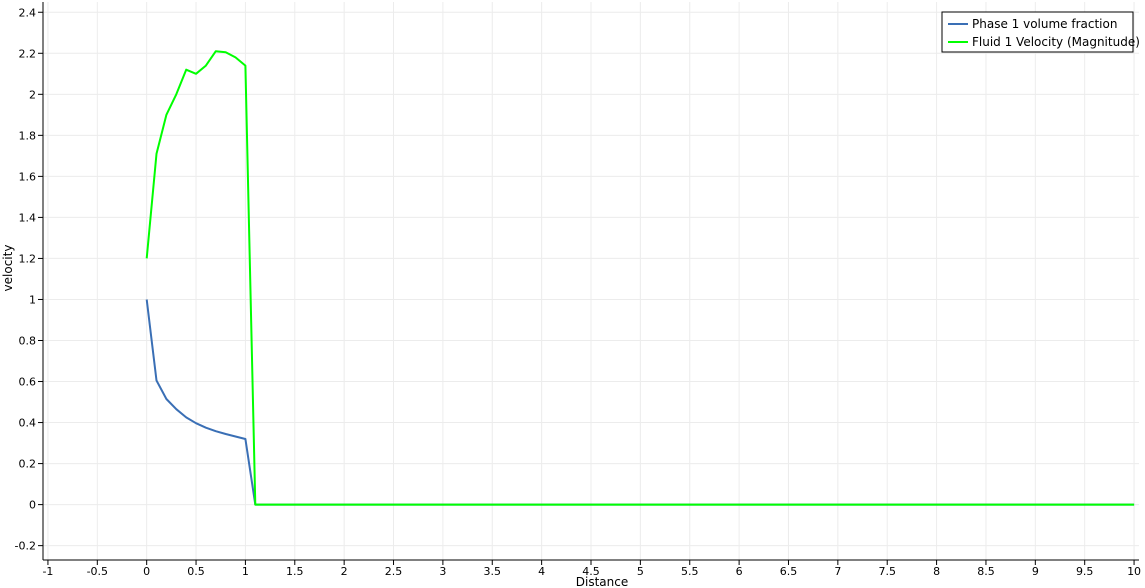  Describe the element at coordinates (493, 571) in the screenshot. I see `x-tick-label: 3.5` at that location.